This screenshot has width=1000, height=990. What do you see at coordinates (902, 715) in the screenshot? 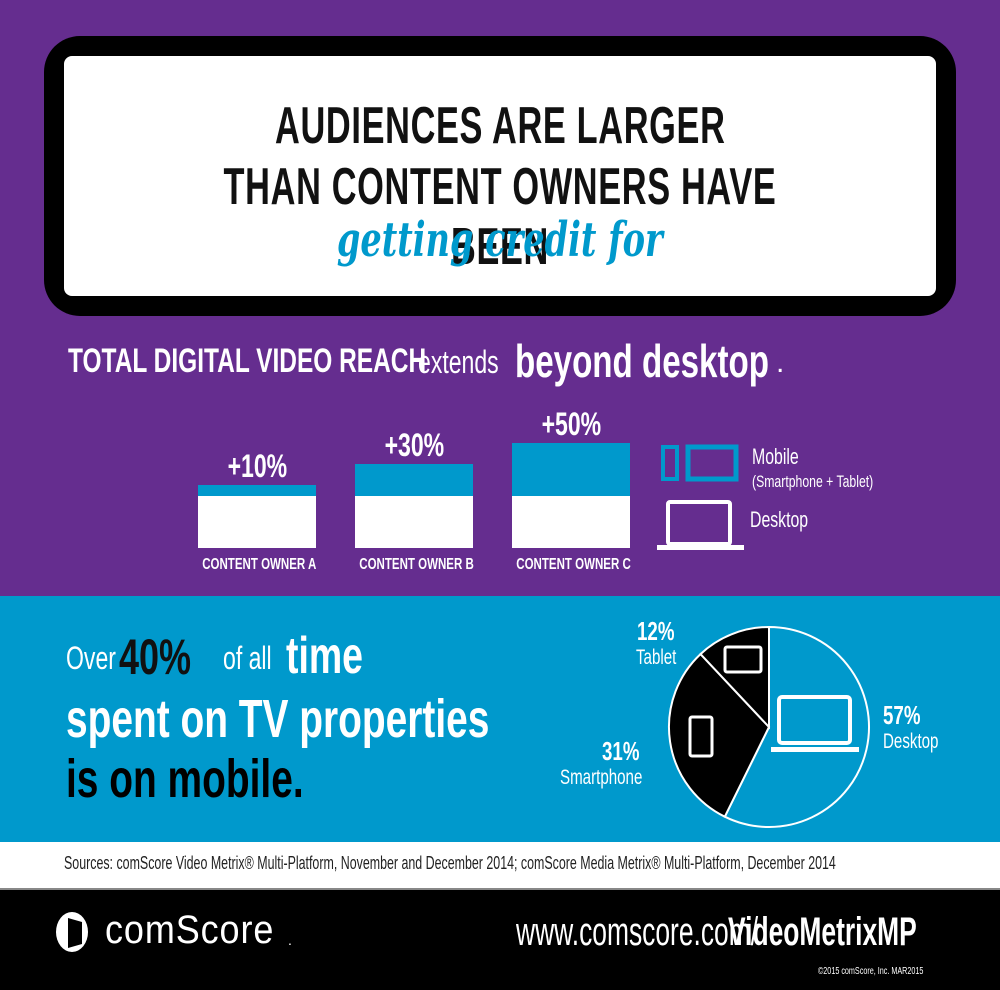
I see `pie-desktop-pct: 57%` at bounding box center [902, 715].